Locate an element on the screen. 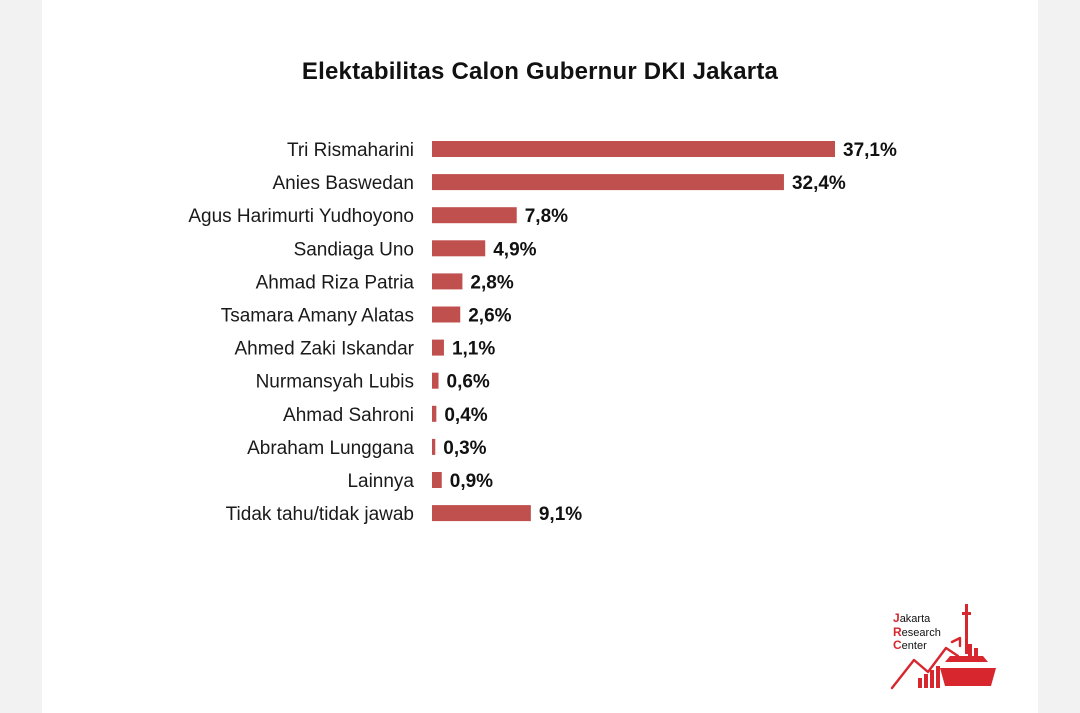 The width and height of the screenshot is (1080, 713). category-label: Abraham Lunggana is located at coordinates (330, 448).